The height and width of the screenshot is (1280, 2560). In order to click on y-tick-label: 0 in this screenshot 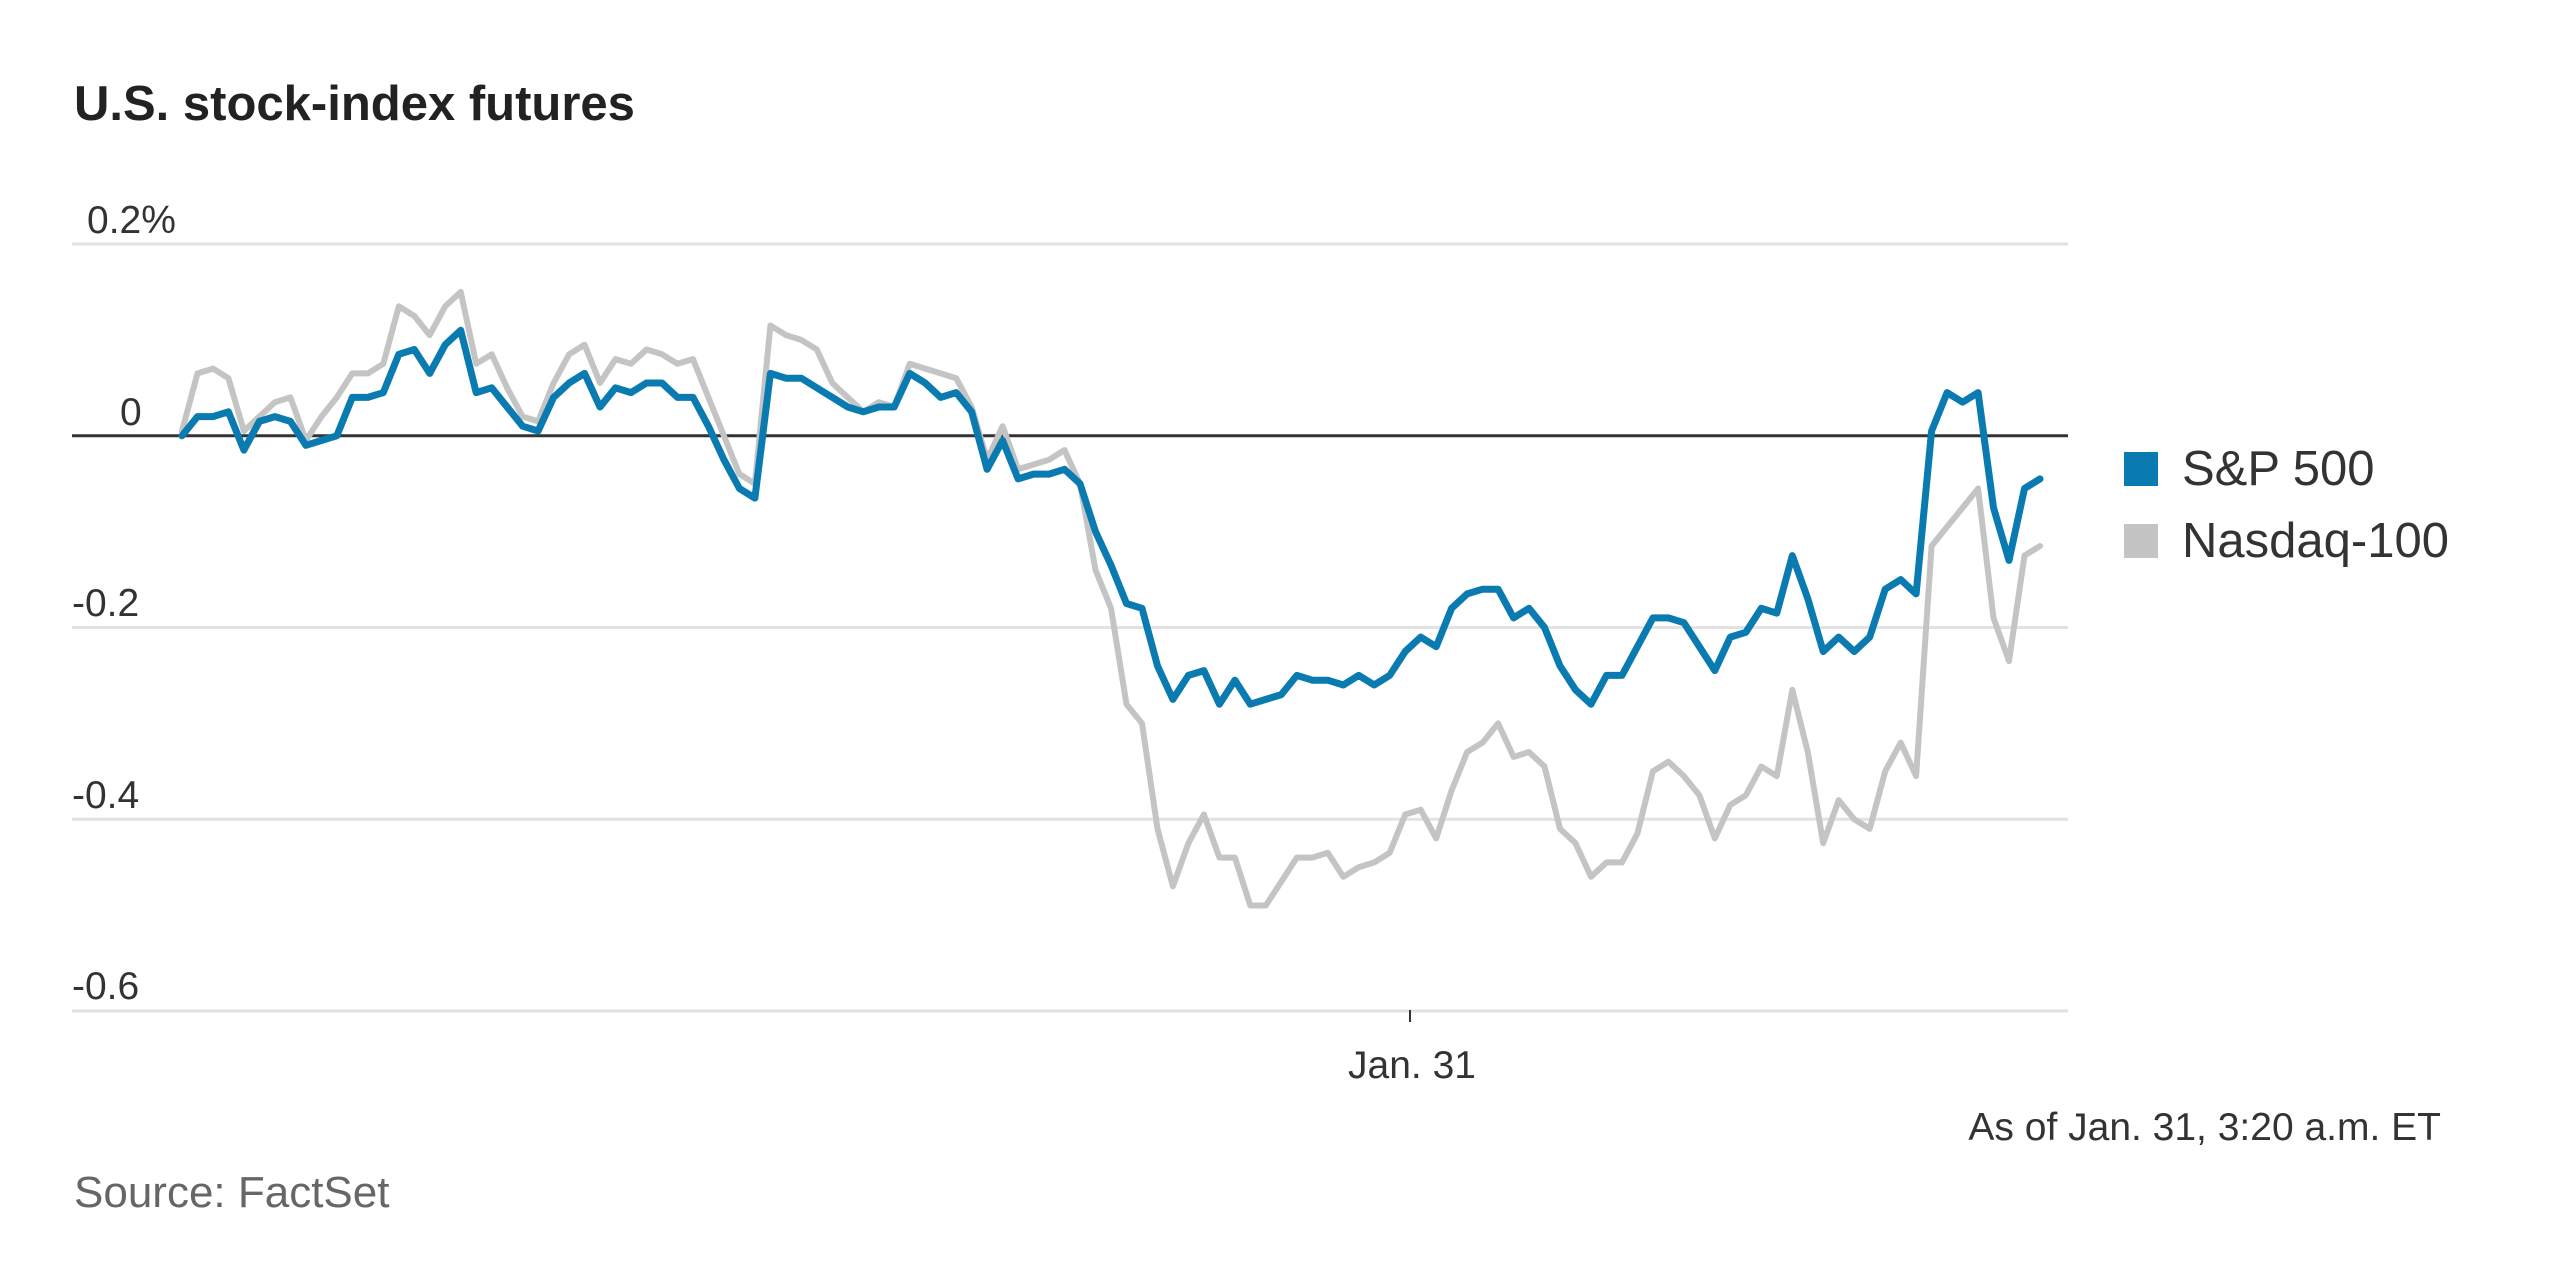, I will do `click(131, 412)`.